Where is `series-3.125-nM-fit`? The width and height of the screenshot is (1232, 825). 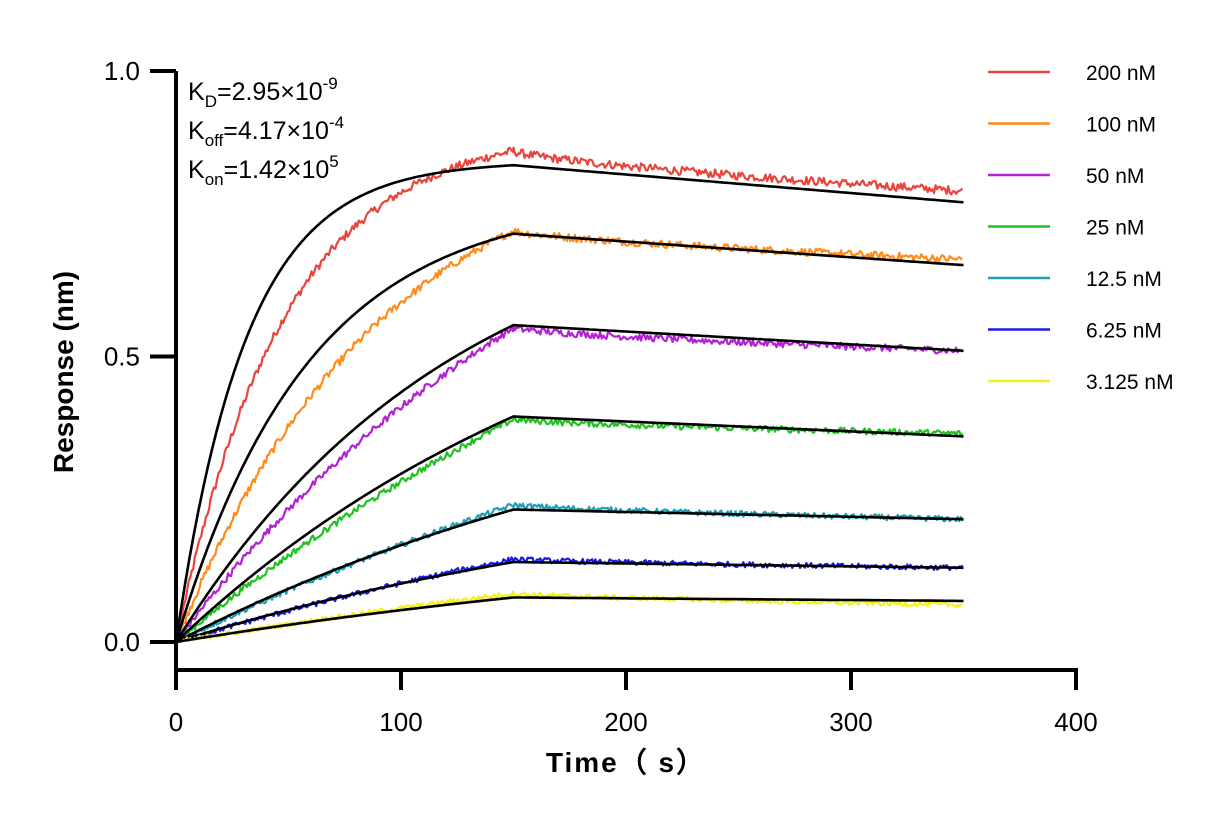 series-3.125-nM-fit is located at coordinates (569, 620).